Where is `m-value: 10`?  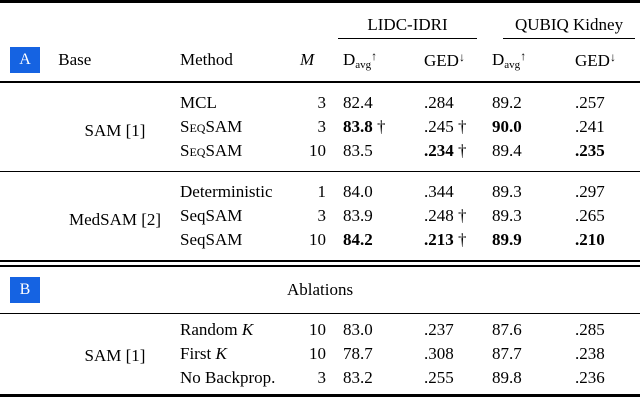
m-value: 10 is located at coordinates (317, 353).